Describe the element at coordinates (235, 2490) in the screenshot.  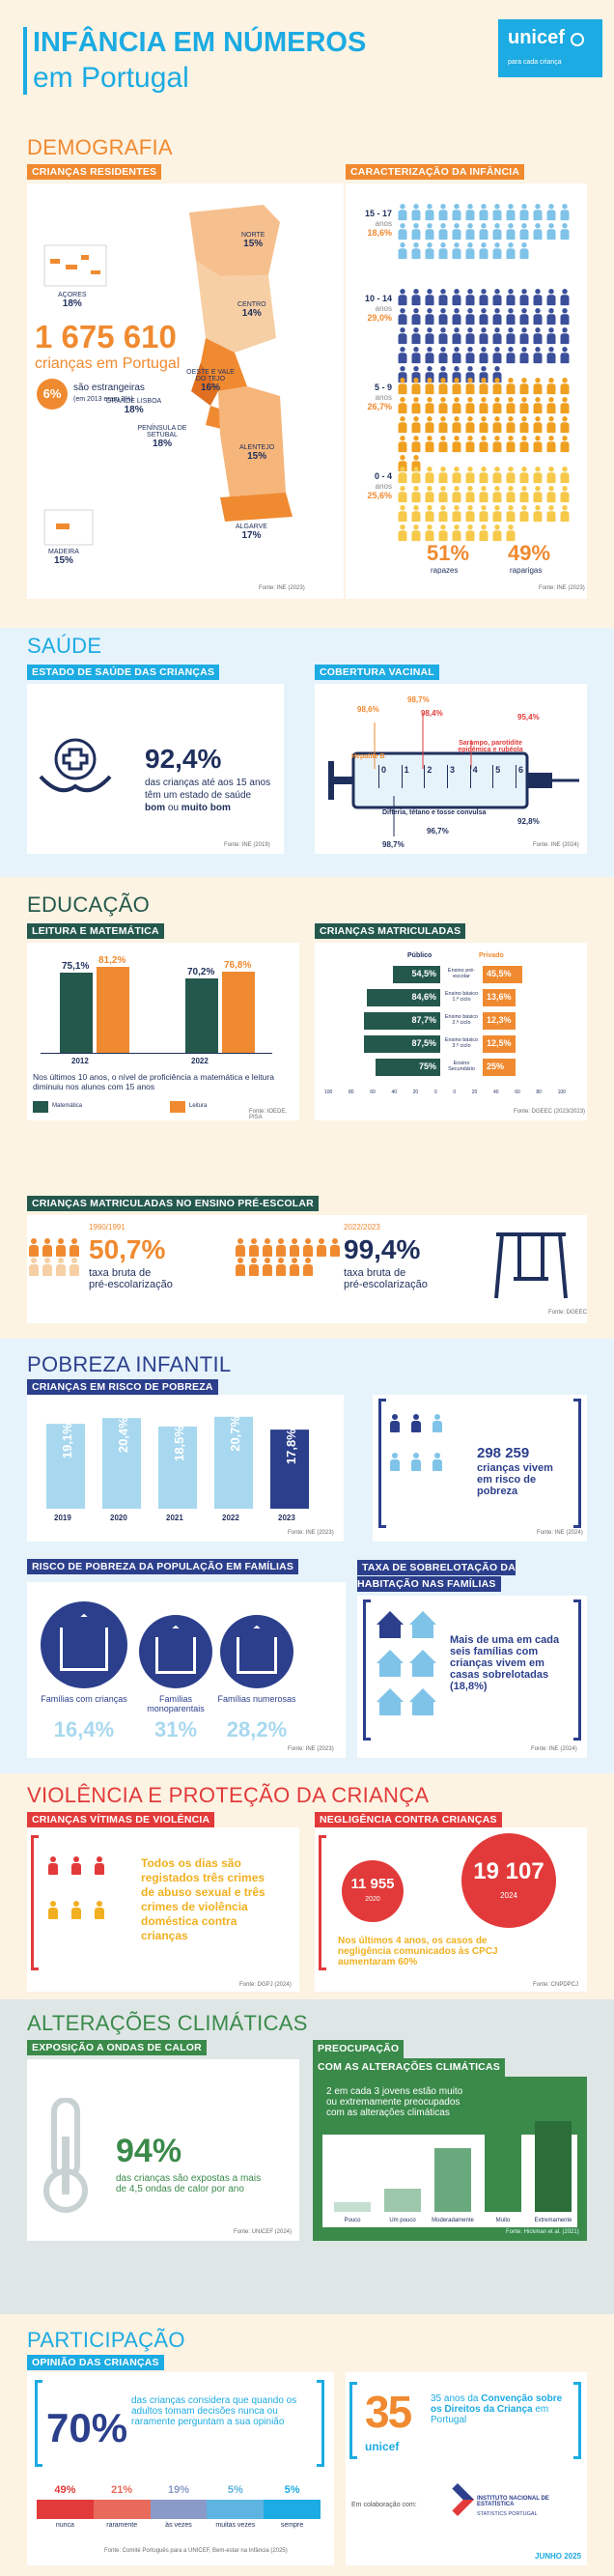
I see `scale-pct: 5%` at that location.